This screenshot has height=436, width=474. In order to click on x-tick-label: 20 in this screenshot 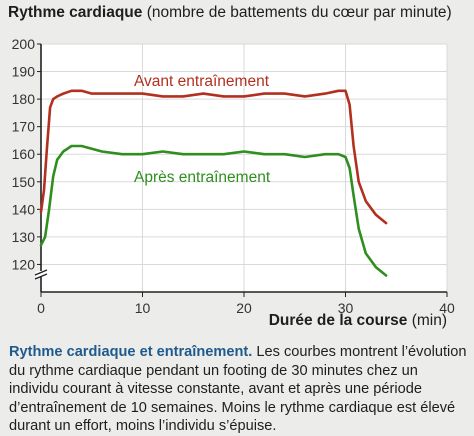, I will do `click(244, 308)`.